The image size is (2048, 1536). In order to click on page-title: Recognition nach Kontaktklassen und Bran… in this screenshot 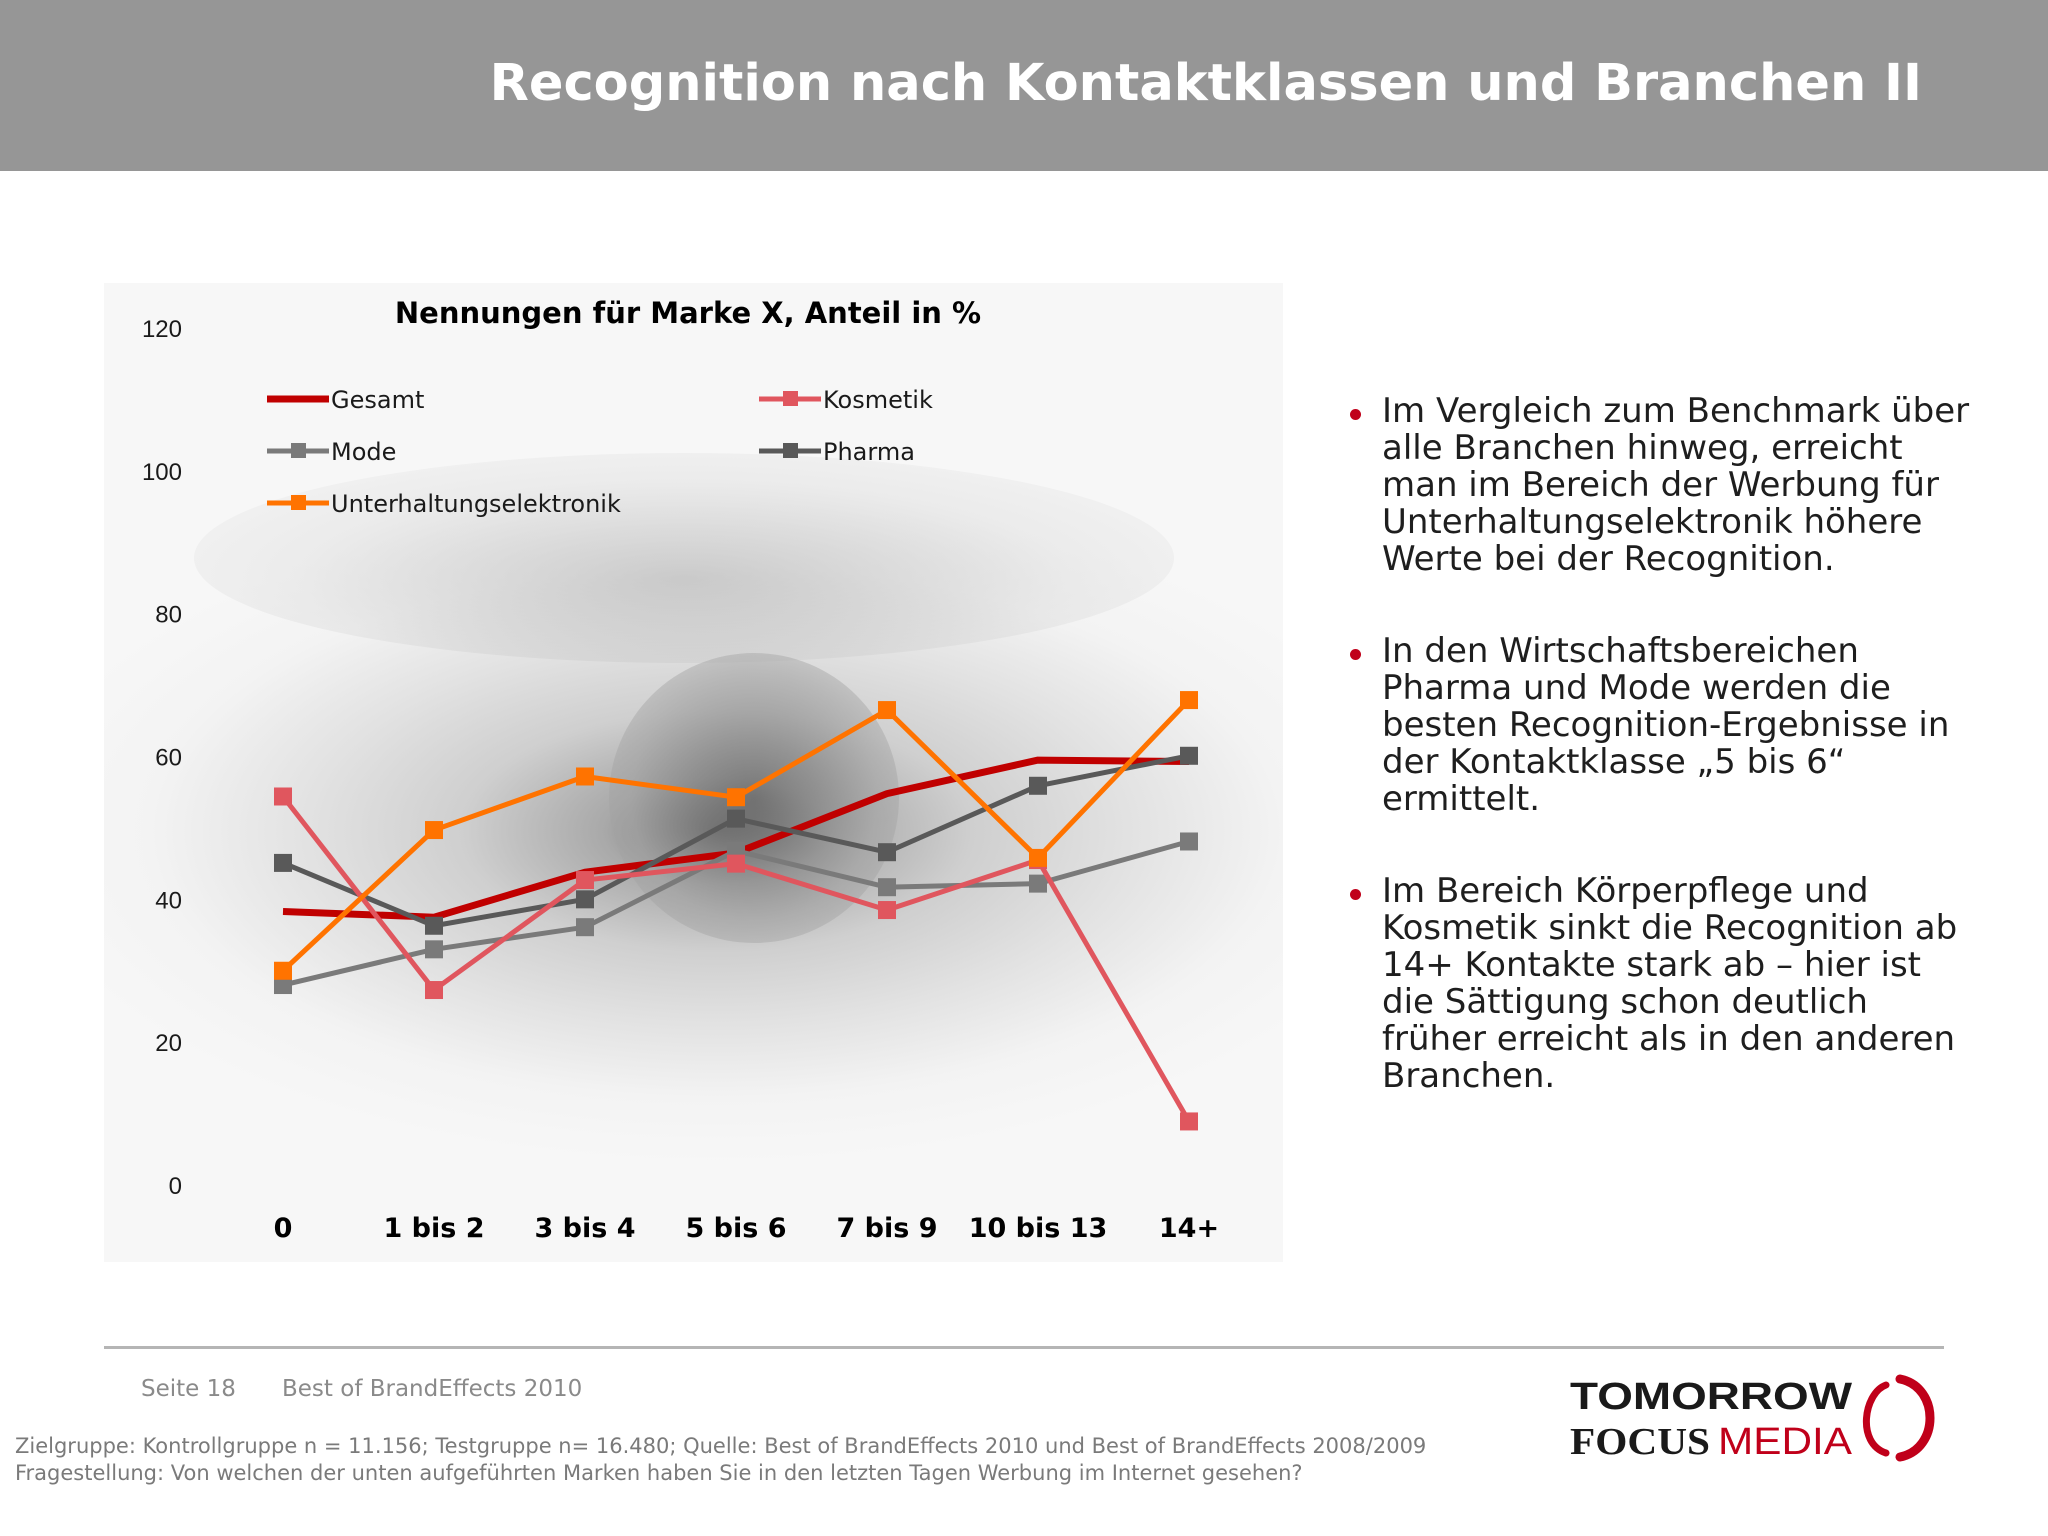, I will do `click(1205, 83)`.